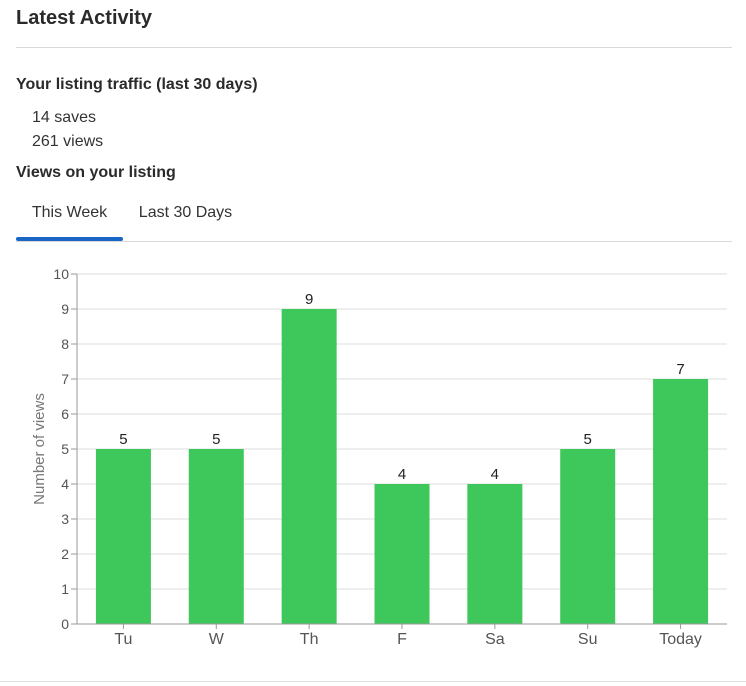  I want to click on y-tick-label: 8, so click(65, 344).